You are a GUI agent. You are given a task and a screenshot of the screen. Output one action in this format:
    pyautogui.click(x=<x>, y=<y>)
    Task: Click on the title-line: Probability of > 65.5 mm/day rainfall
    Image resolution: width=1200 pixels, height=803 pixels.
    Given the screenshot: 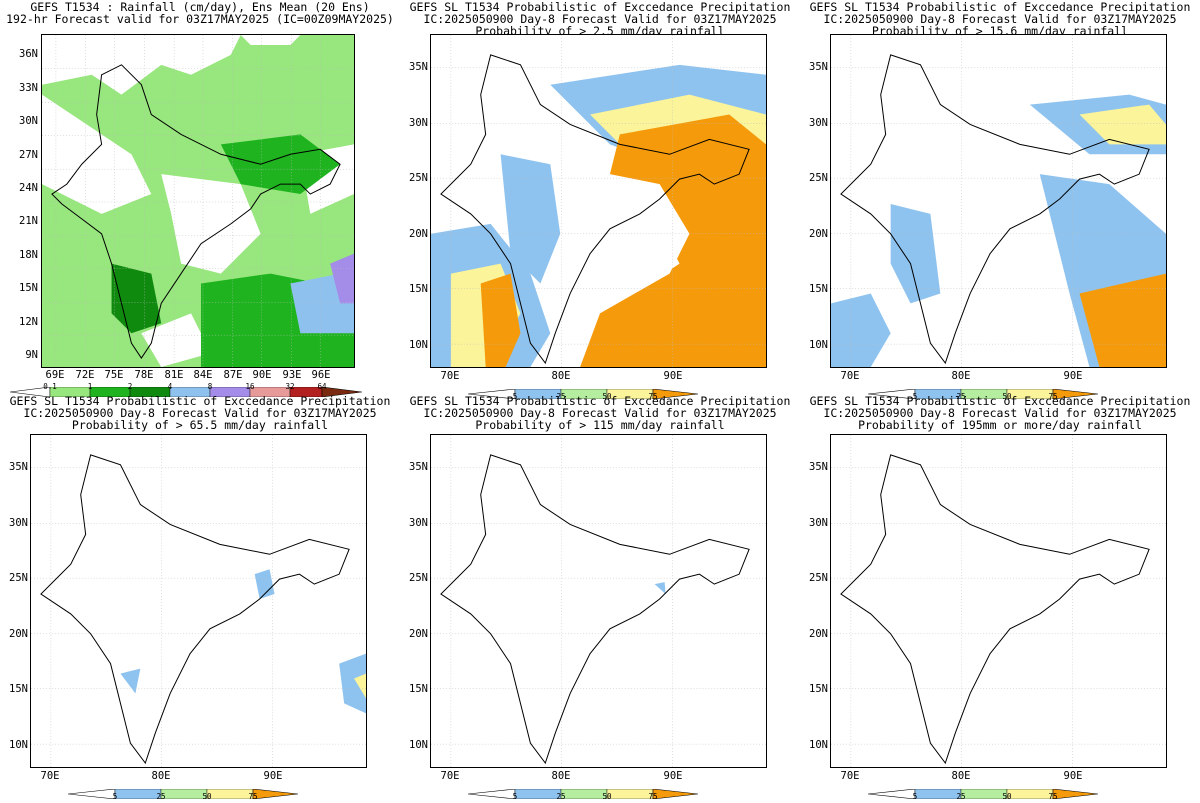 What is the action you would take?
    pyautogui.click(x=200, y=425)
    